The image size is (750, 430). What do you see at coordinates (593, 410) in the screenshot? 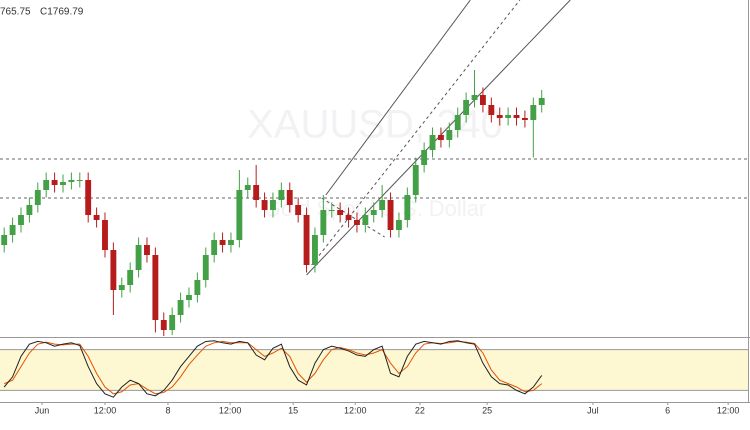
I see `x-tick-label: Jul` at bounding box center [593, 410].